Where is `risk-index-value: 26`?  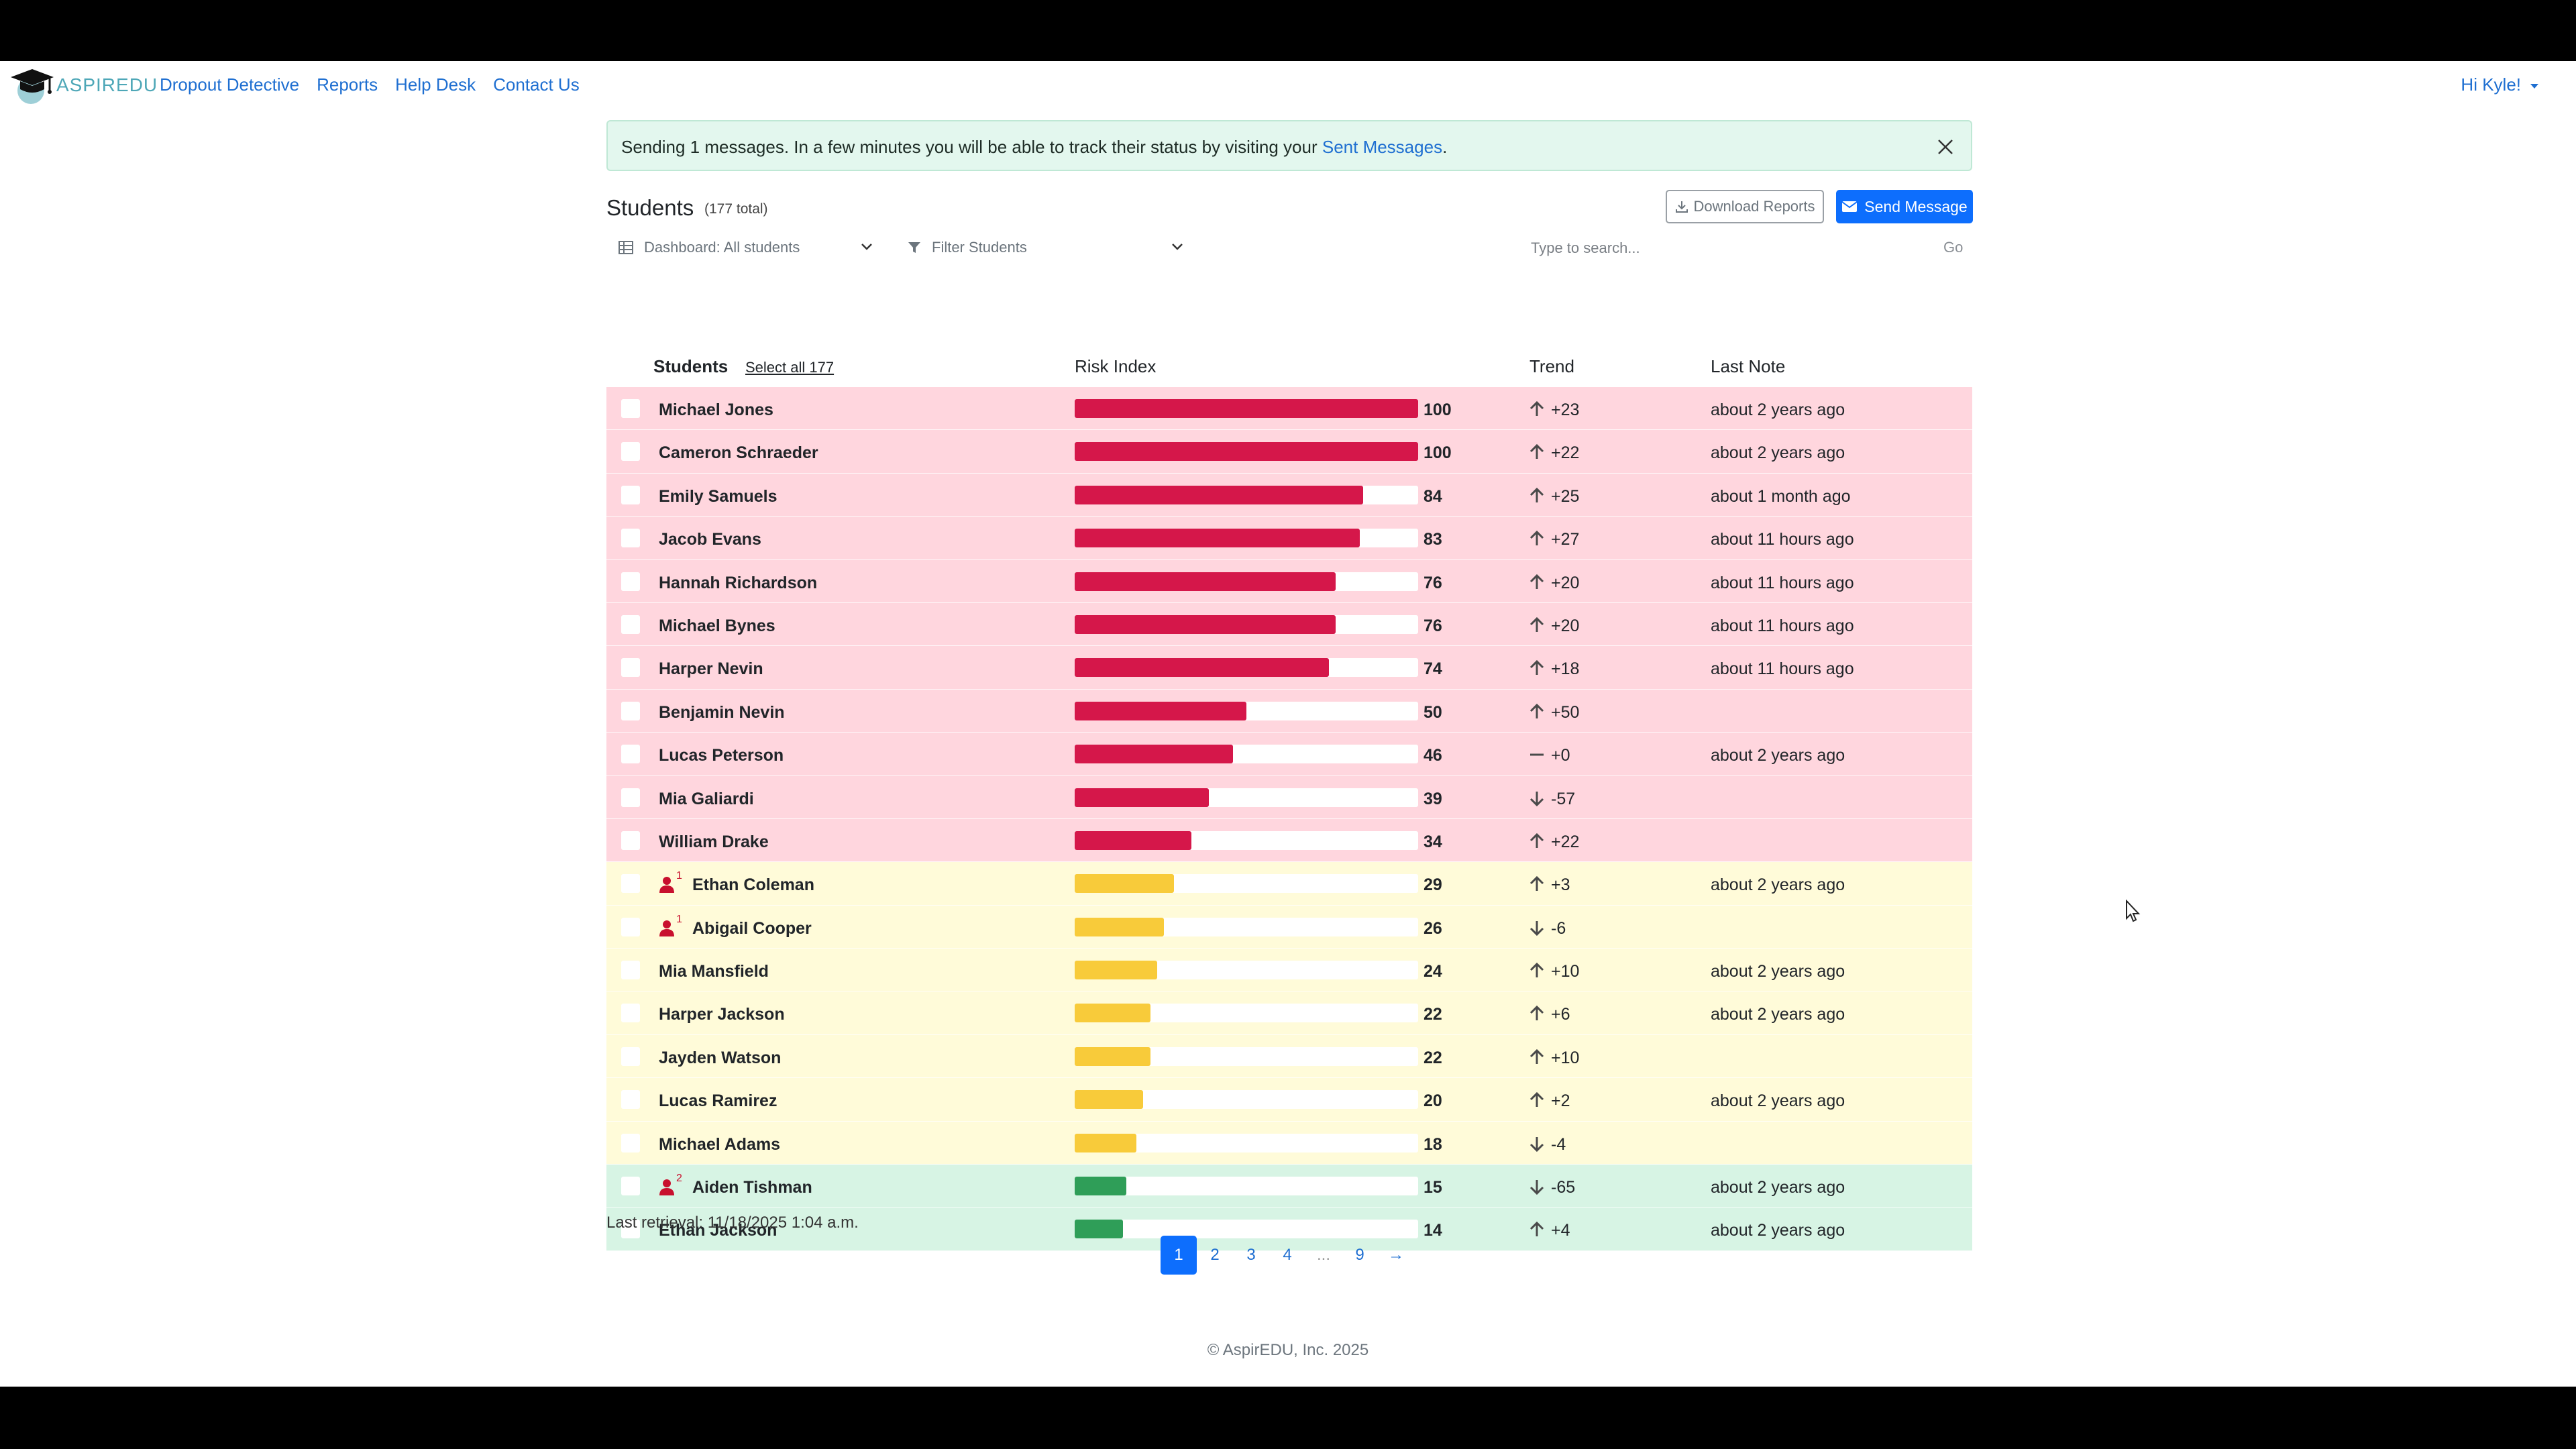 risk-index-value: 26 is located at coordinates (1433, 928).